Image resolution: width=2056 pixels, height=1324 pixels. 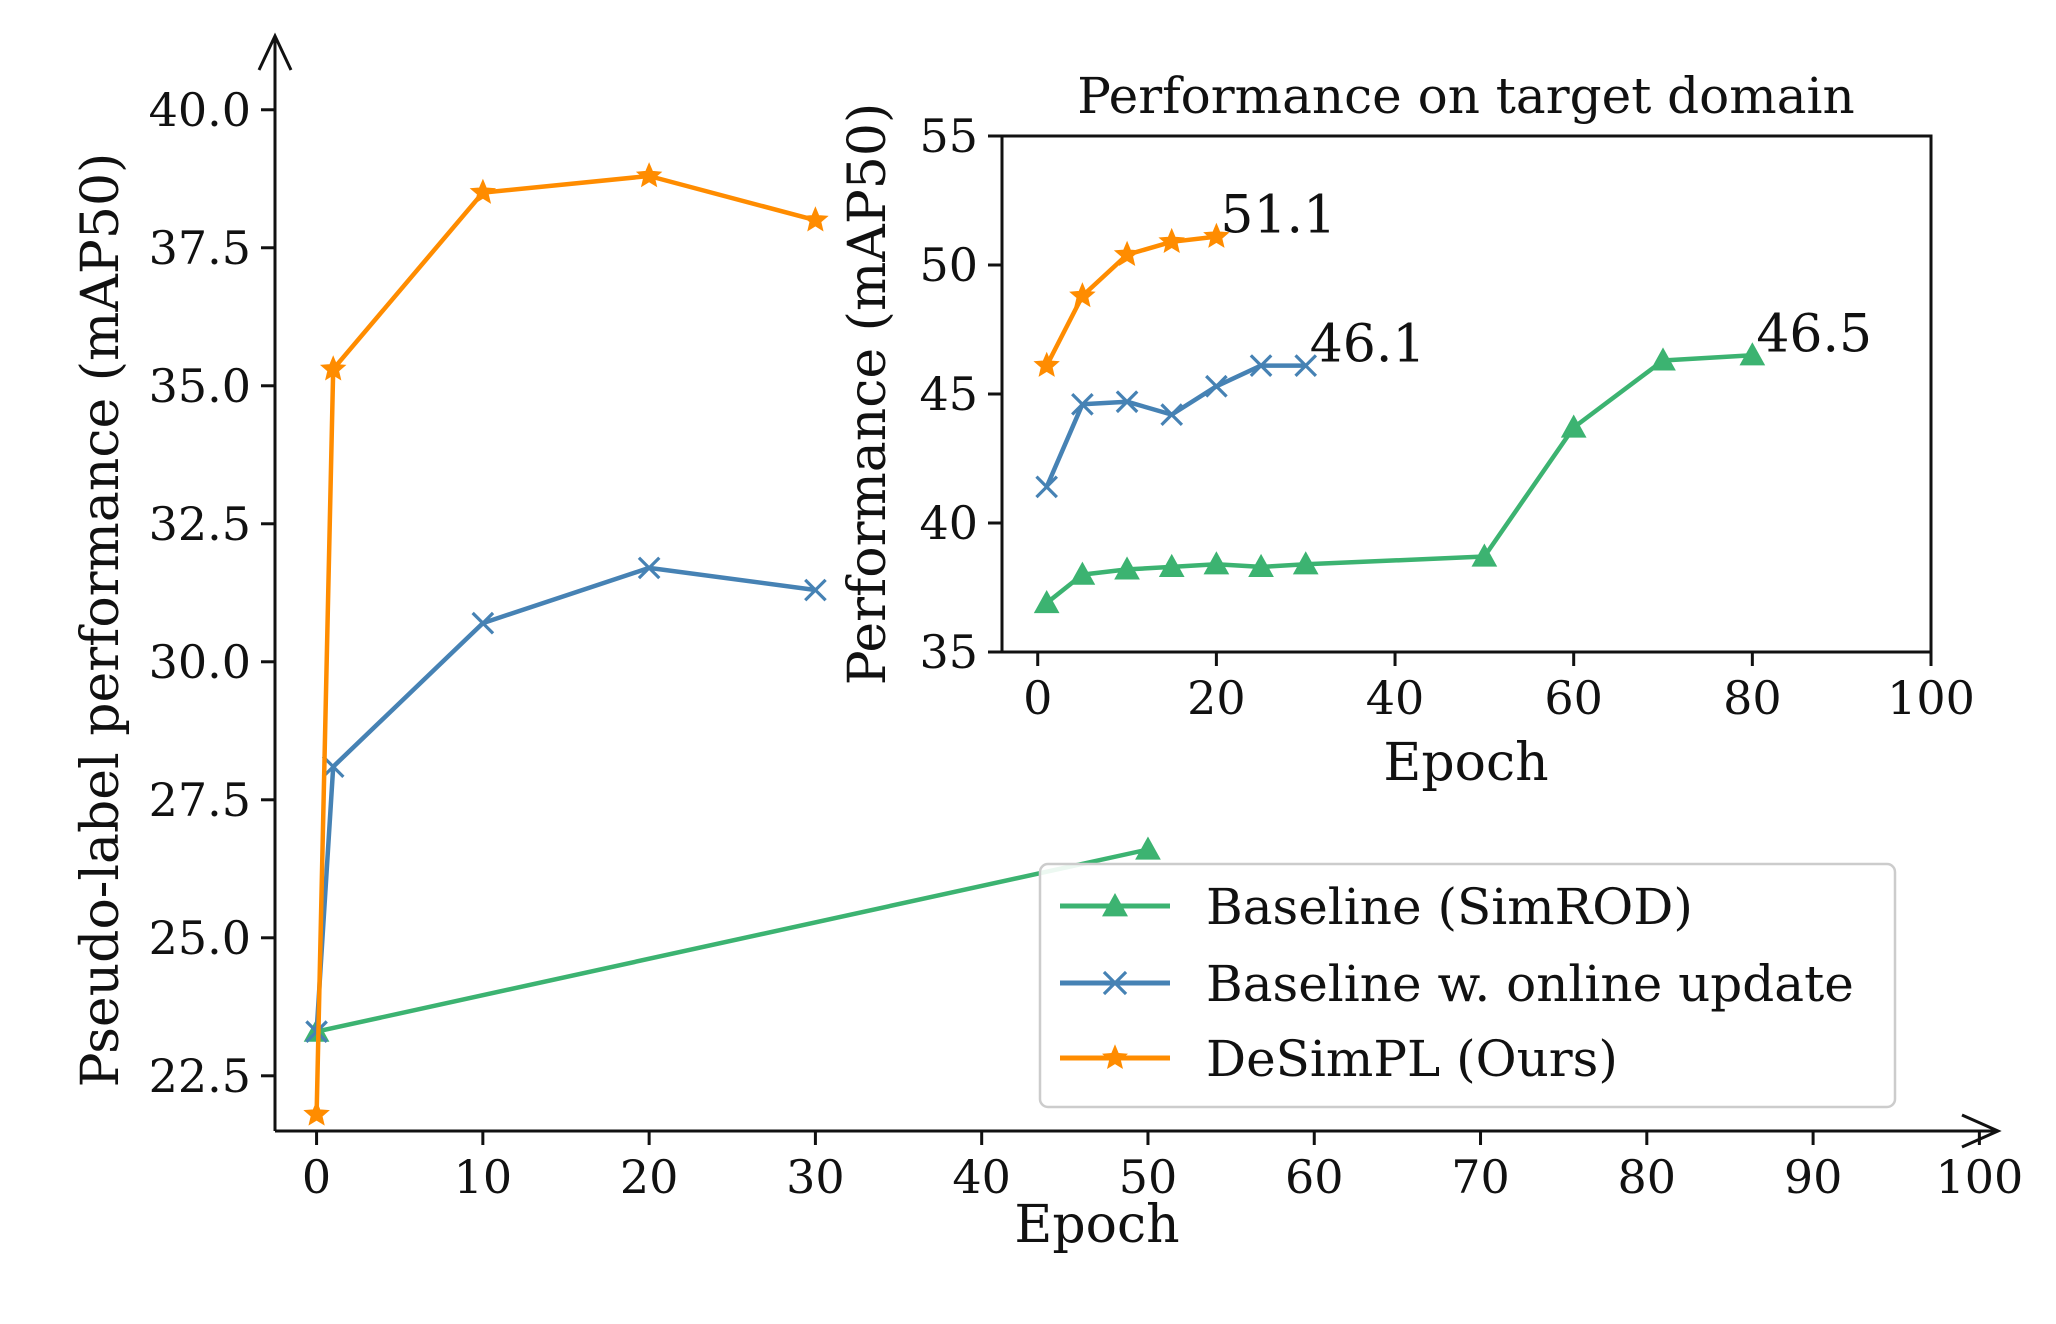 I want to click on main-y-ticks: 22.5 25.0 27.5 30.0 32.5 35.0 37.5 40.0, so click(x=212, y=593).